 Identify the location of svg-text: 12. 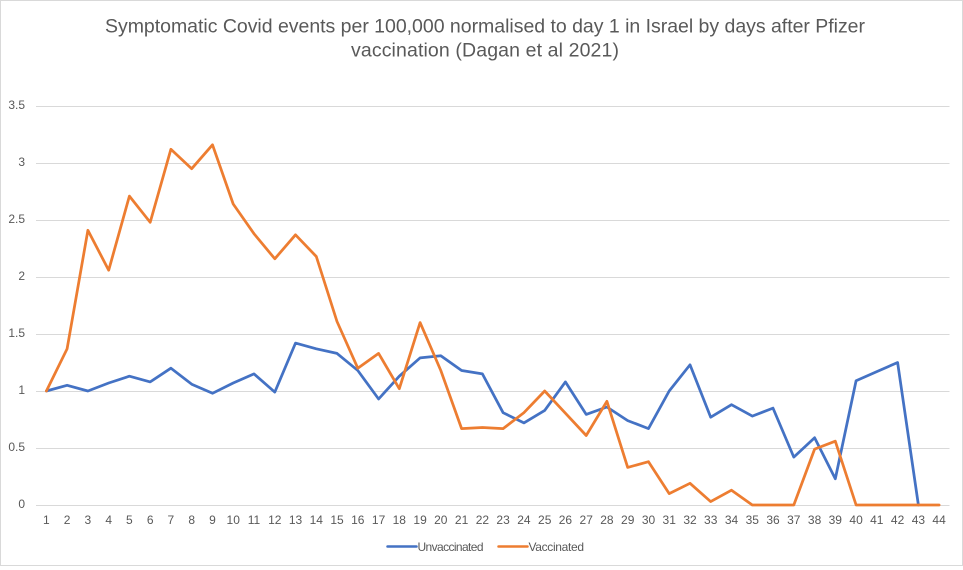
(275, 520).